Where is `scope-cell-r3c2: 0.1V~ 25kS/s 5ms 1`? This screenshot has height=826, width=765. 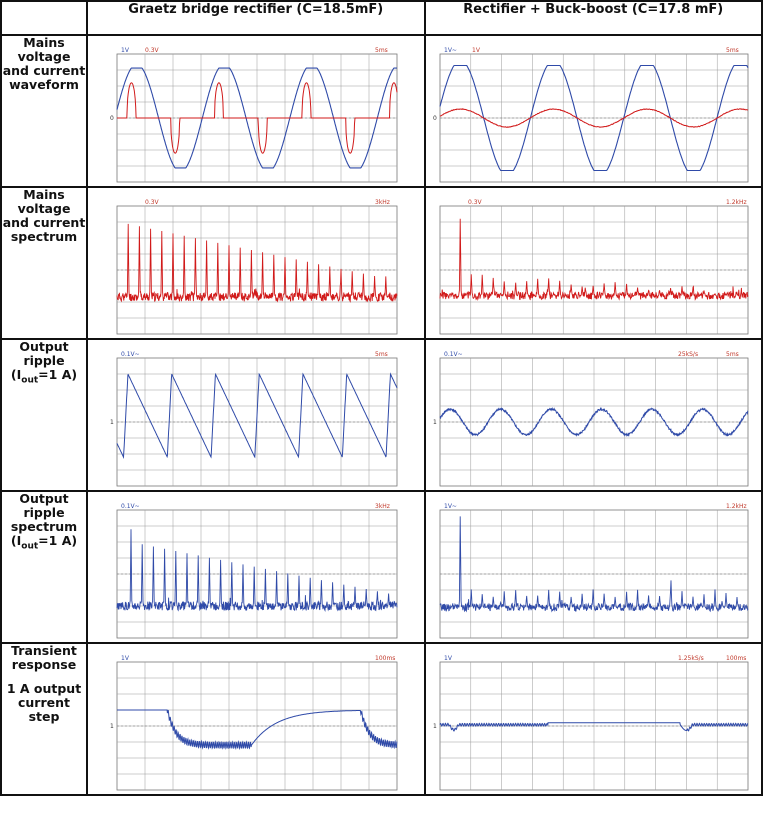
scope-cell-r3c2: 0.1V~ 25kS/s 5ms 1 is located at coordinates (593, 415).